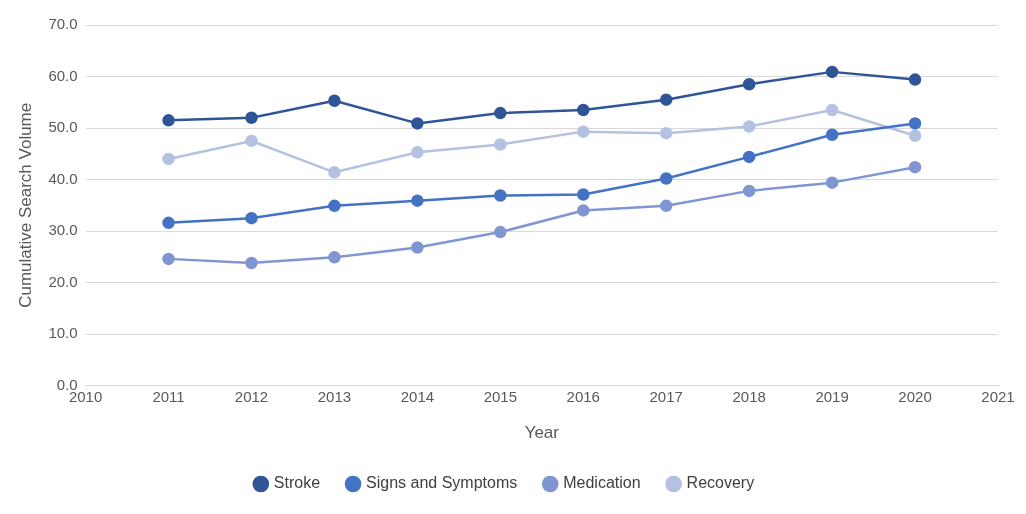 The width and height of the screenshot is (1026, 514). What do you see at coordinates (500, 396) in the screenshot?
I see `x-tick-label: 2015` at bounding box center [500, 396].